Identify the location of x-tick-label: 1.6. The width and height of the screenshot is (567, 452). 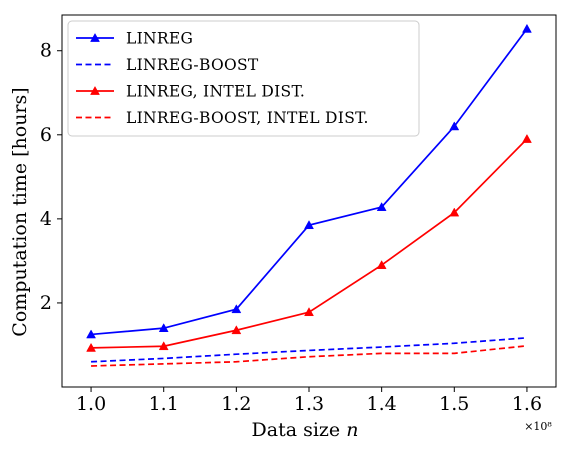
(527, 404).